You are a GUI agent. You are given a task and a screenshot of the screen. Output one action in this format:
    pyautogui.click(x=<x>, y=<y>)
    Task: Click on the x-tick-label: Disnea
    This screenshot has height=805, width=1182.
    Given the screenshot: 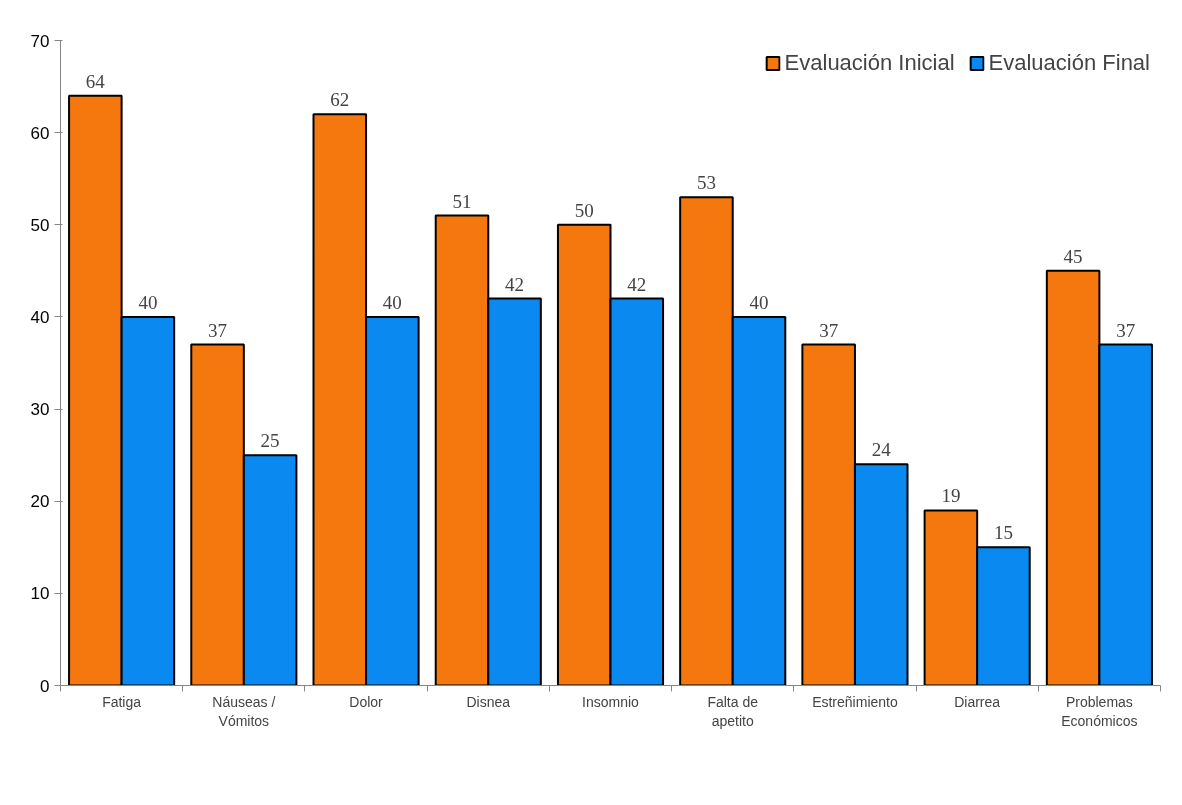 What is the action you would take?
    pyautogui.click(x=488, y=701)
    